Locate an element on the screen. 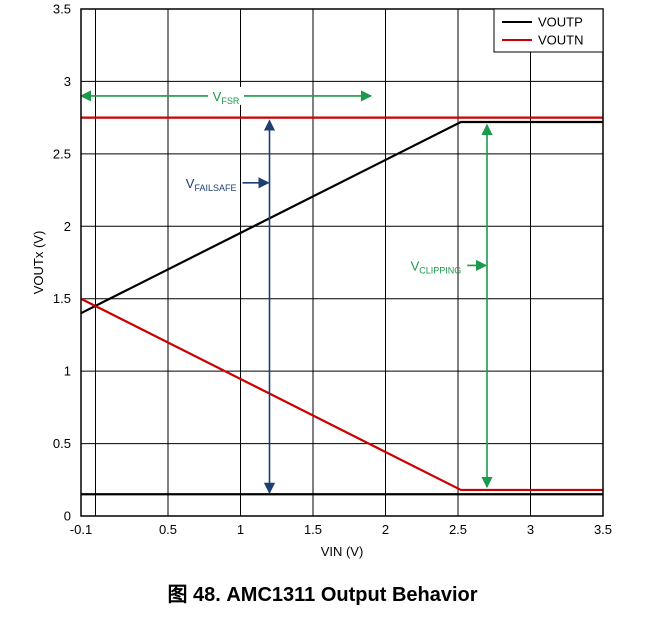 The image size is (645, 617). y-tick-label: 2 is located at coordinates (67, 226).